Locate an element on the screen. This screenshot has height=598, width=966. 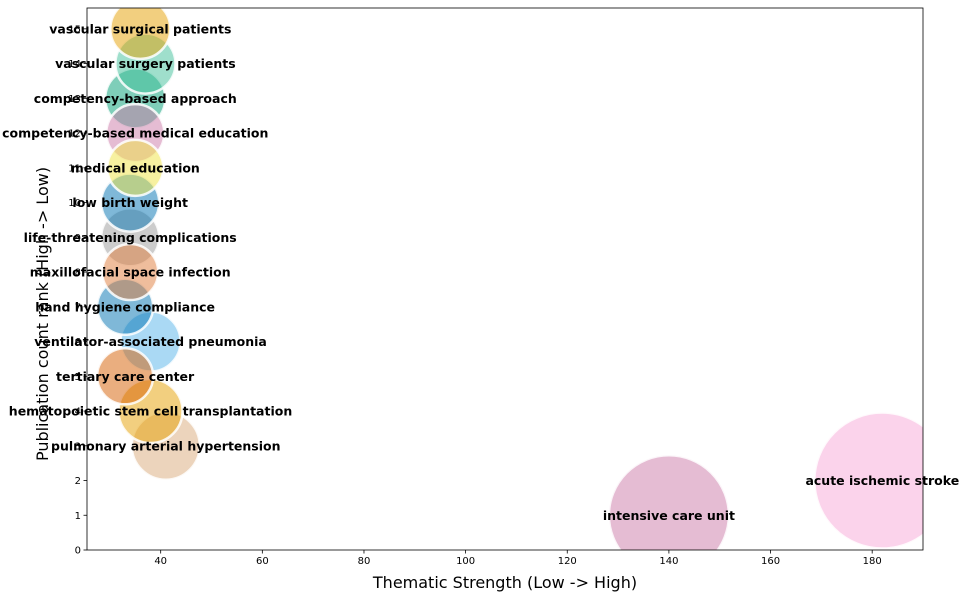
y-tick-label-10: 9 is located at coordinates (78, 238).